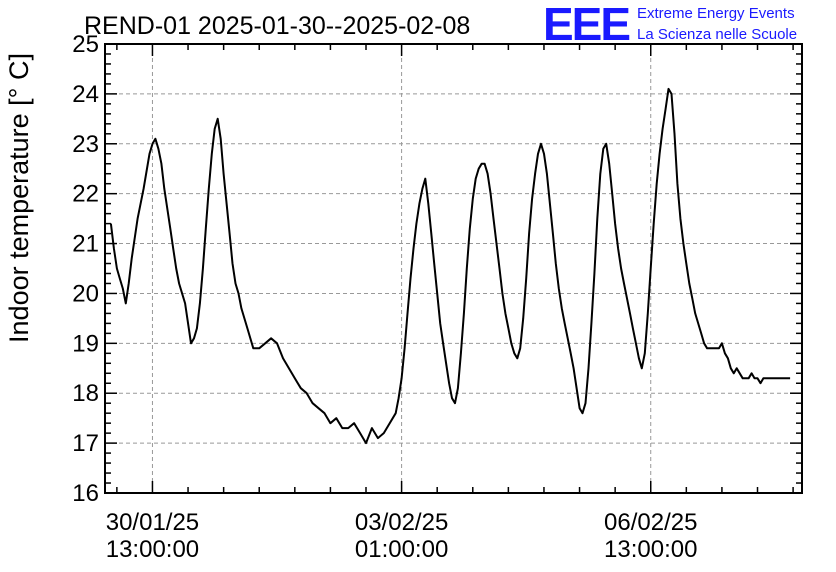  I want to click on logo-line-1: Extreme Energy Events, so click(716, 13).